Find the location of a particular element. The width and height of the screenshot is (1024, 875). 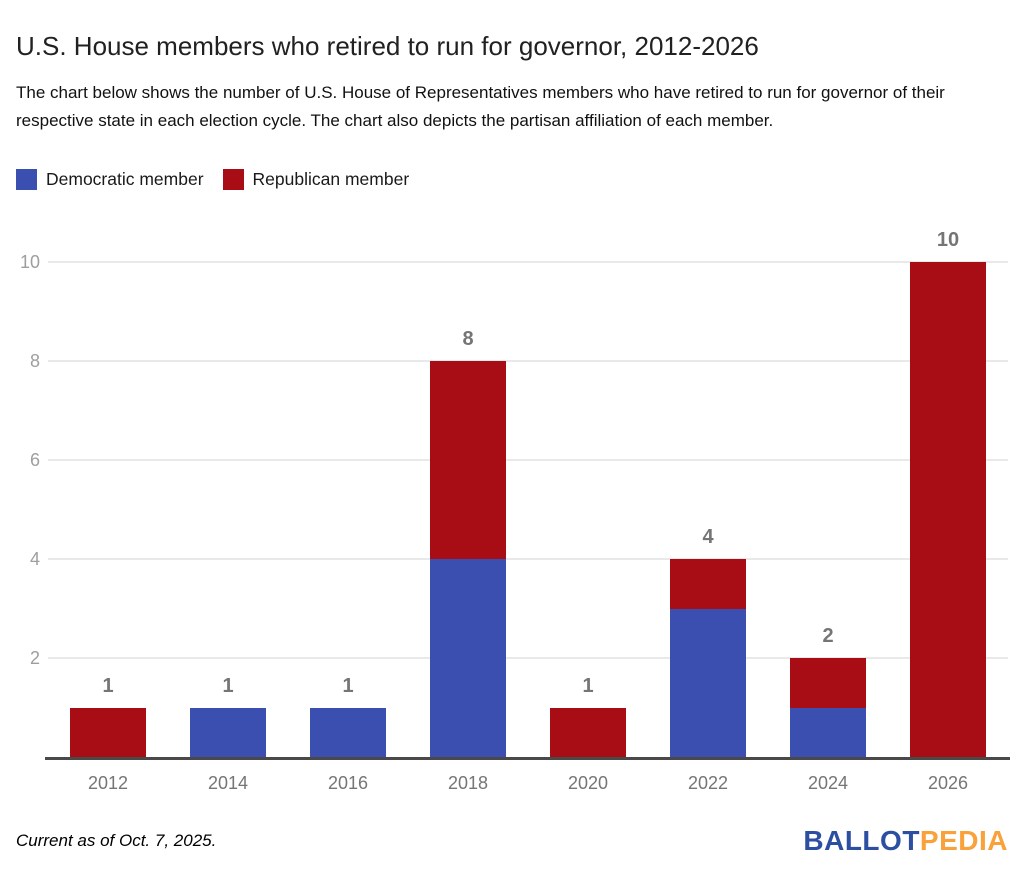

ballotpedia-logo: BALLOTPEDIA is located at coordinates (905, 841).